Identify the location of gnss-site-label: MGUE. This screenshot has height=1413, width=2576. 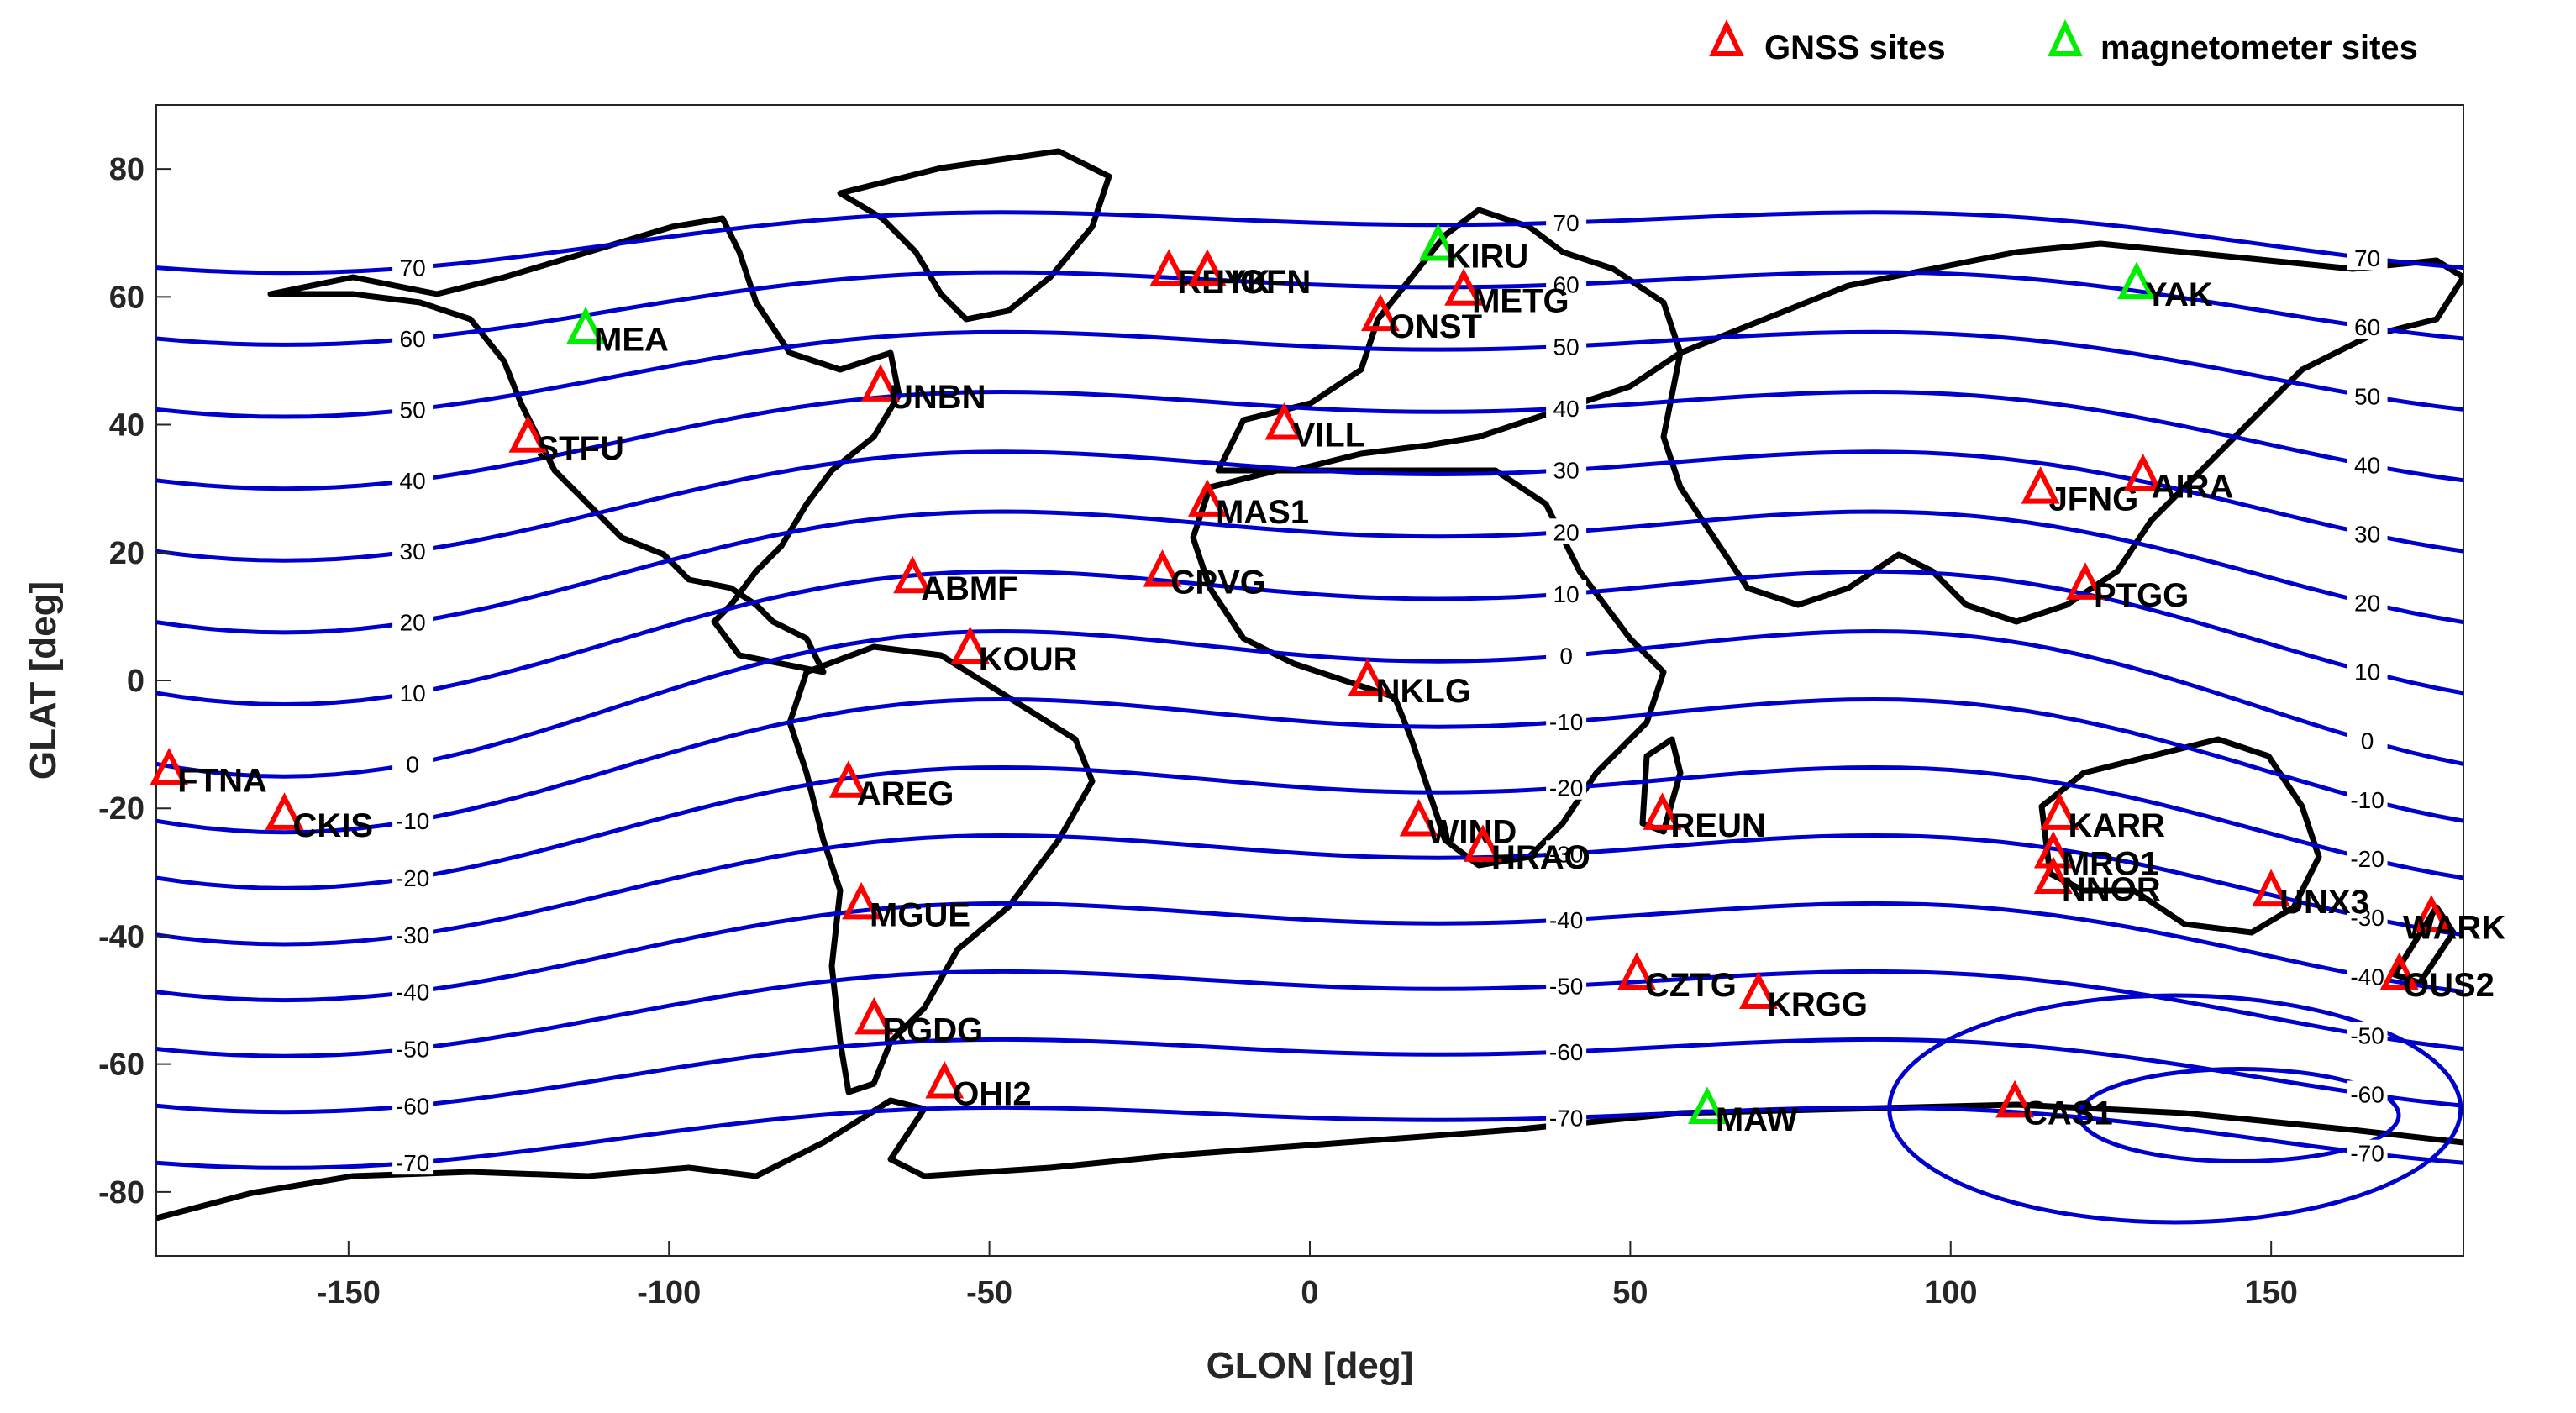
(920, 914).